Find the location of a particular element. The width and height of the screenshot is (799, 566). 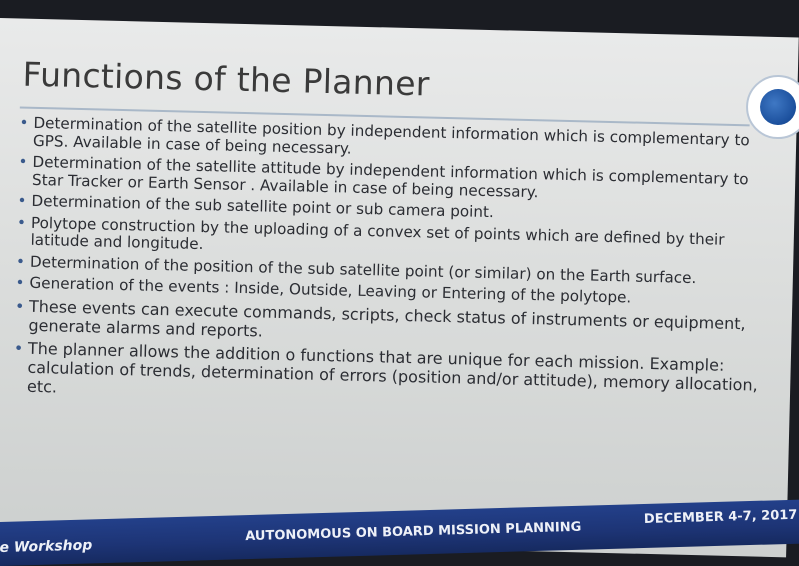

organization-logo is located at coordinates (772, 107).